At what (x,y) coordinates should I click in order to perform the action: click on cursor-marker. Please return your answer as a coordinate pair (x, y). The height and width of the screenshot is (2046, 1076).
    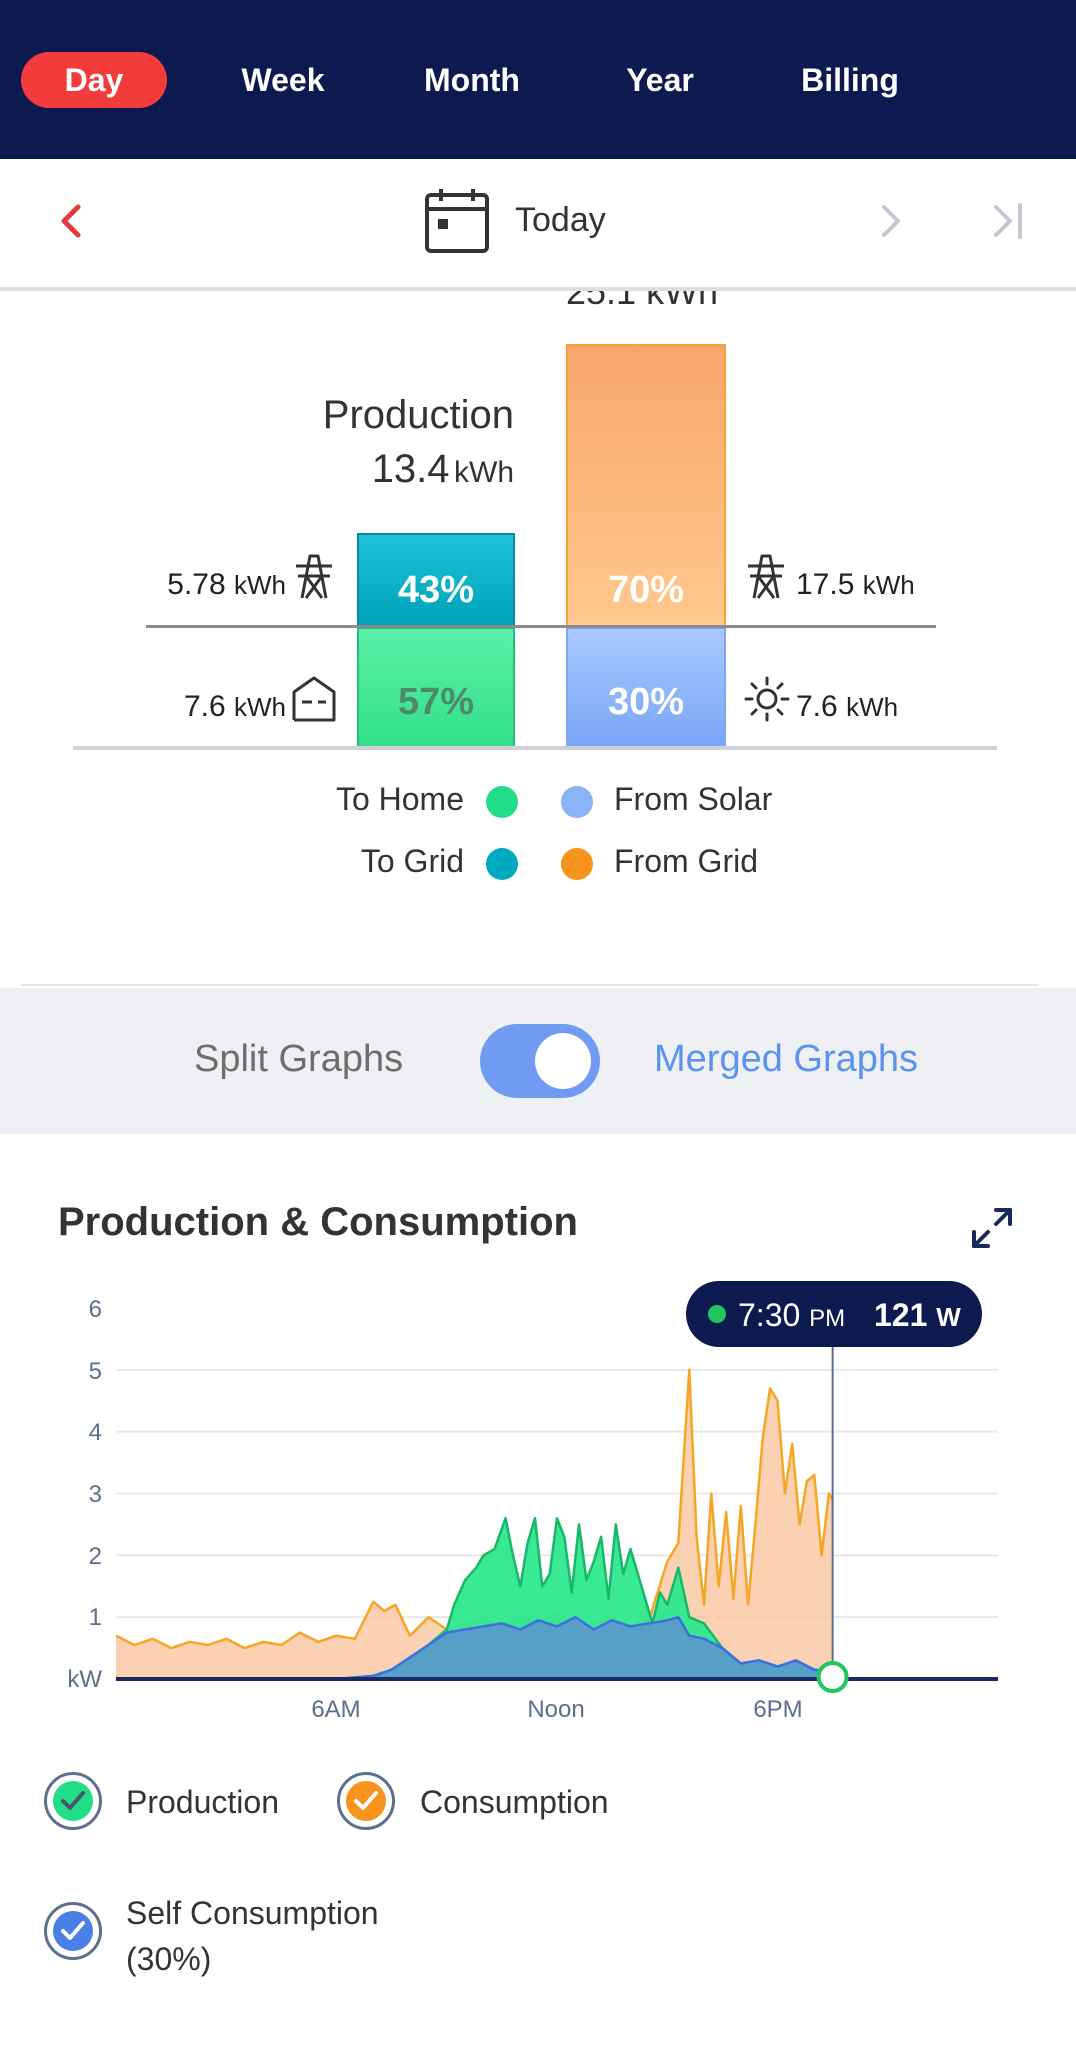
    Looking at the image, I should click on (832, 1677).